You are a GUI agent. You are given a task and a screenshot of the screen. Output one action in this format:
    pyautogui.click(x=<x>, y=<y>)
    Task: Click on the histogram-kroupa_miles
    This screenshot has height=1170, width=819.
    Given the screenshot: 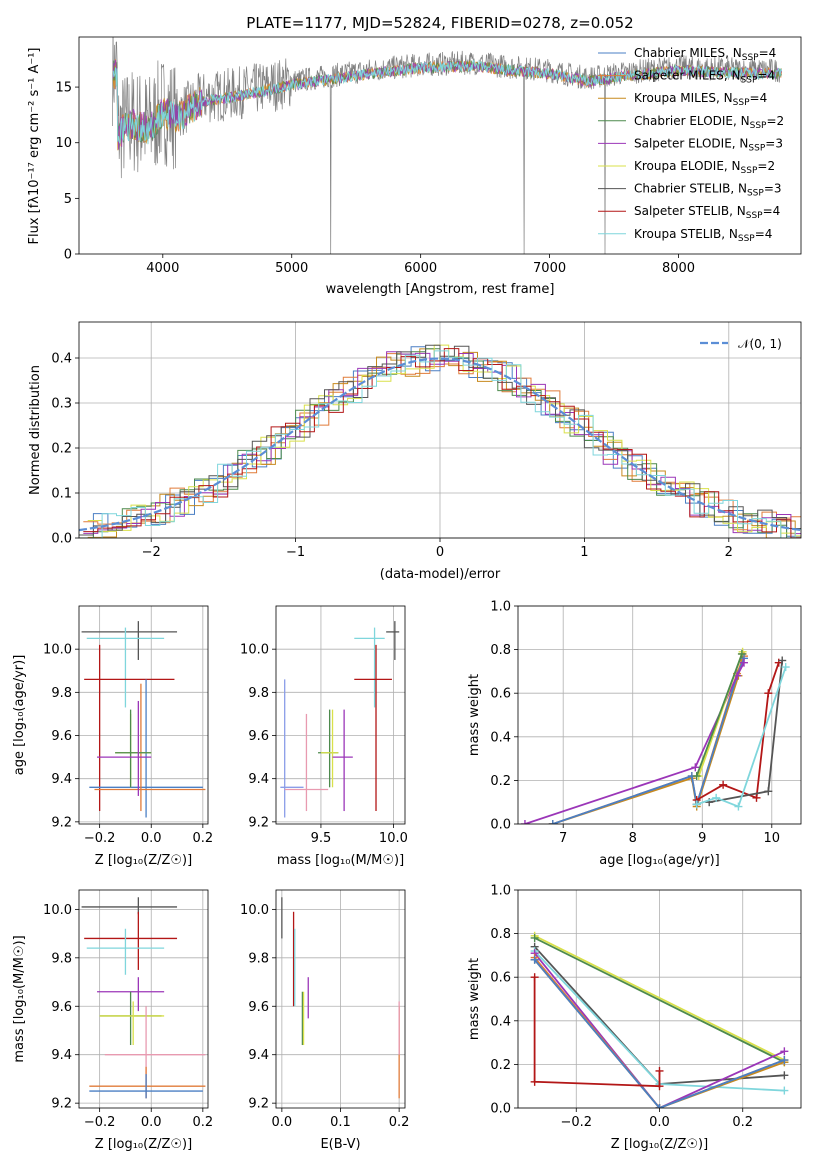 What is the action you would take?
    pyautogui.click(x=444, y=443)
    